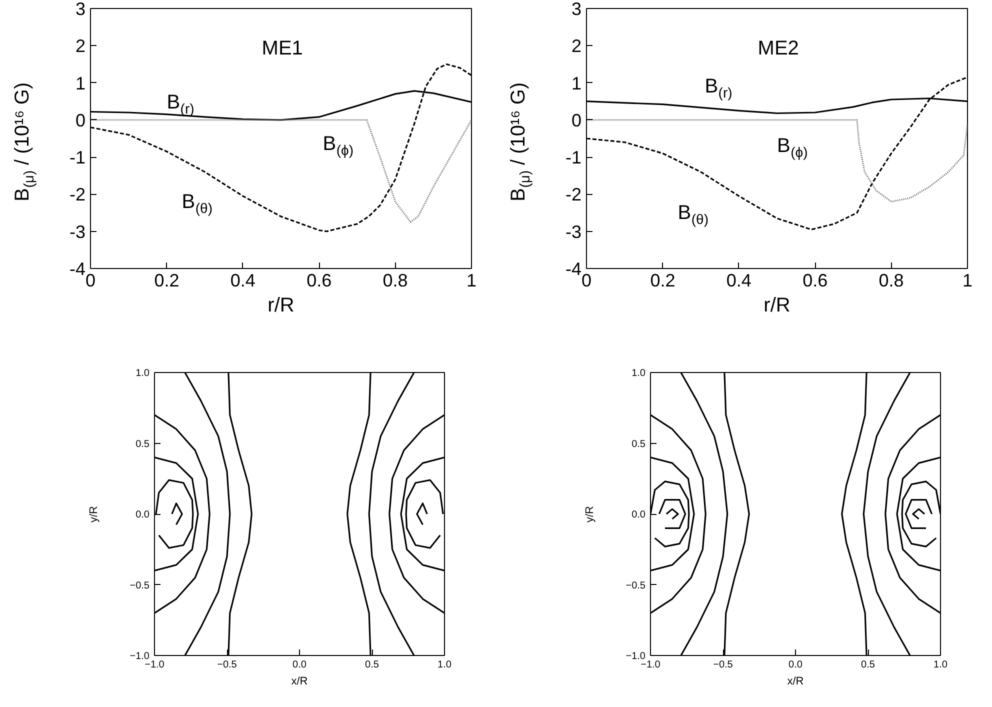  I want to click on text: ME1, so click(282, 49).